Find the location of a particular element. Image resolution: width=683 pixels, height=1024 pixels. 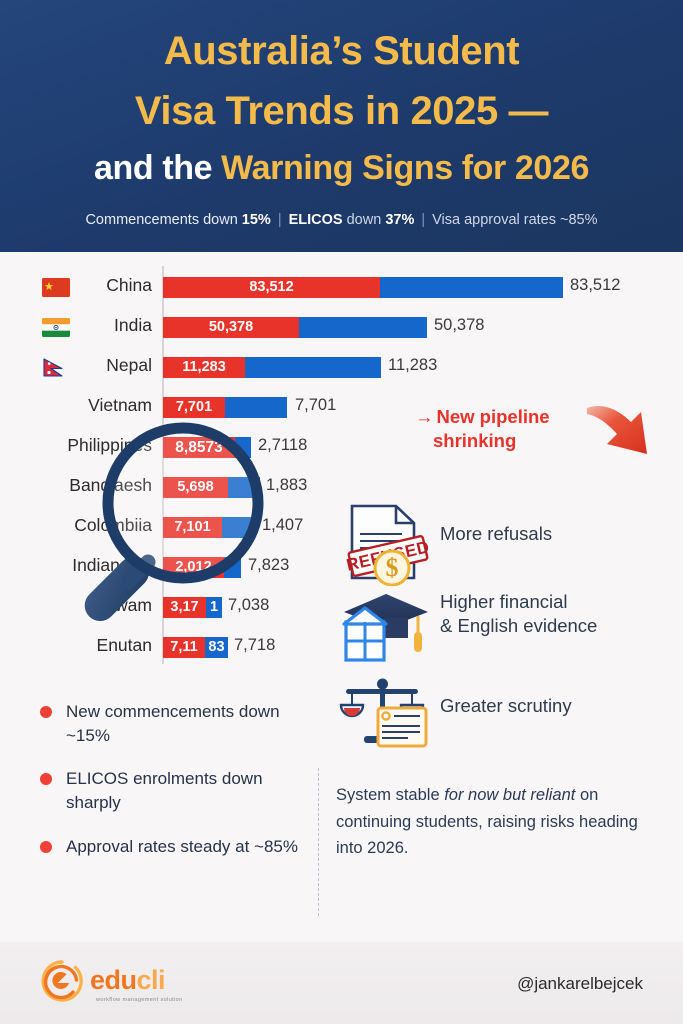

educli-wordmark: educli is located at coordinates (128, 980).